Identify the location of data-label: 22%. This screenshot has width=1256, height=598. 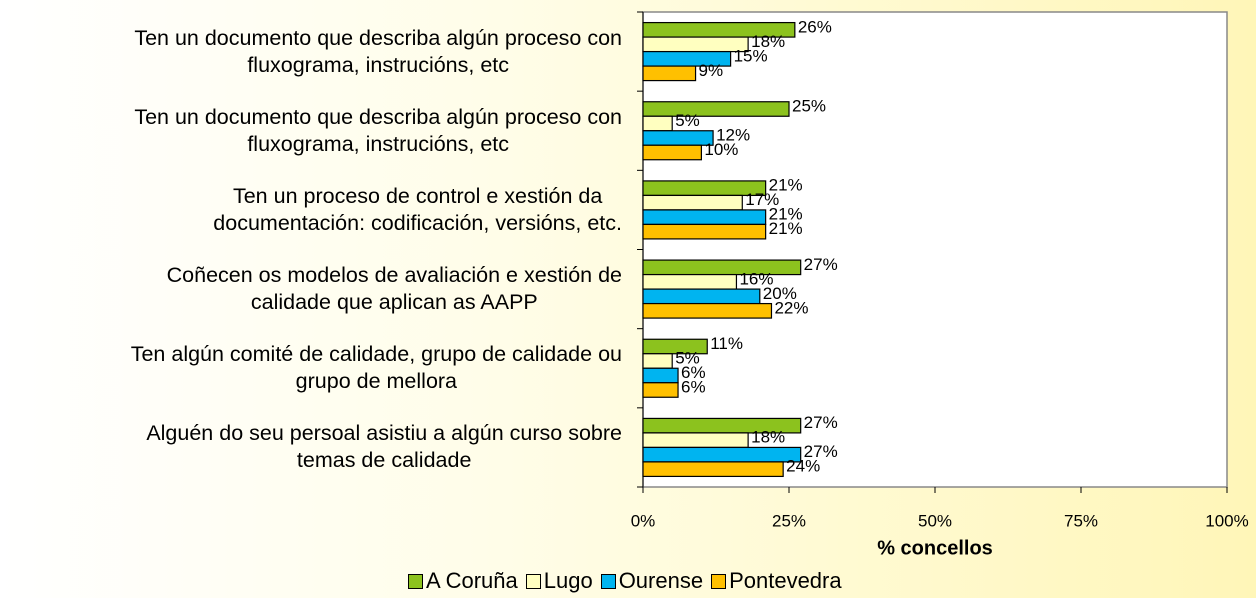
(791, 307).